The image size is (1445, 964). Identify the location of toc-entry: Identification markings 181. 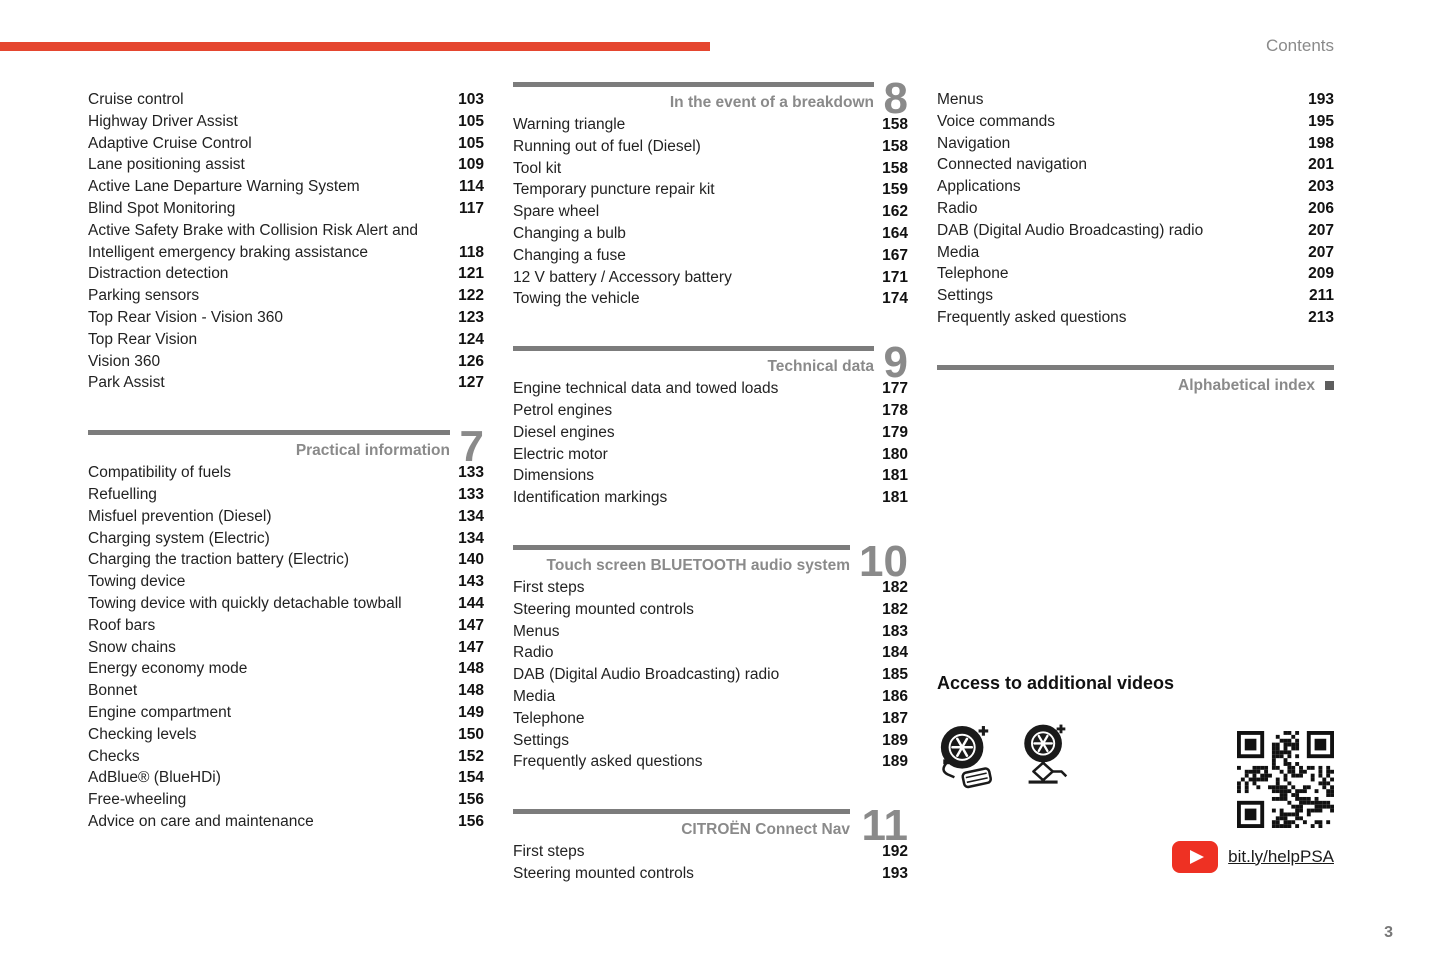
(710, 498).